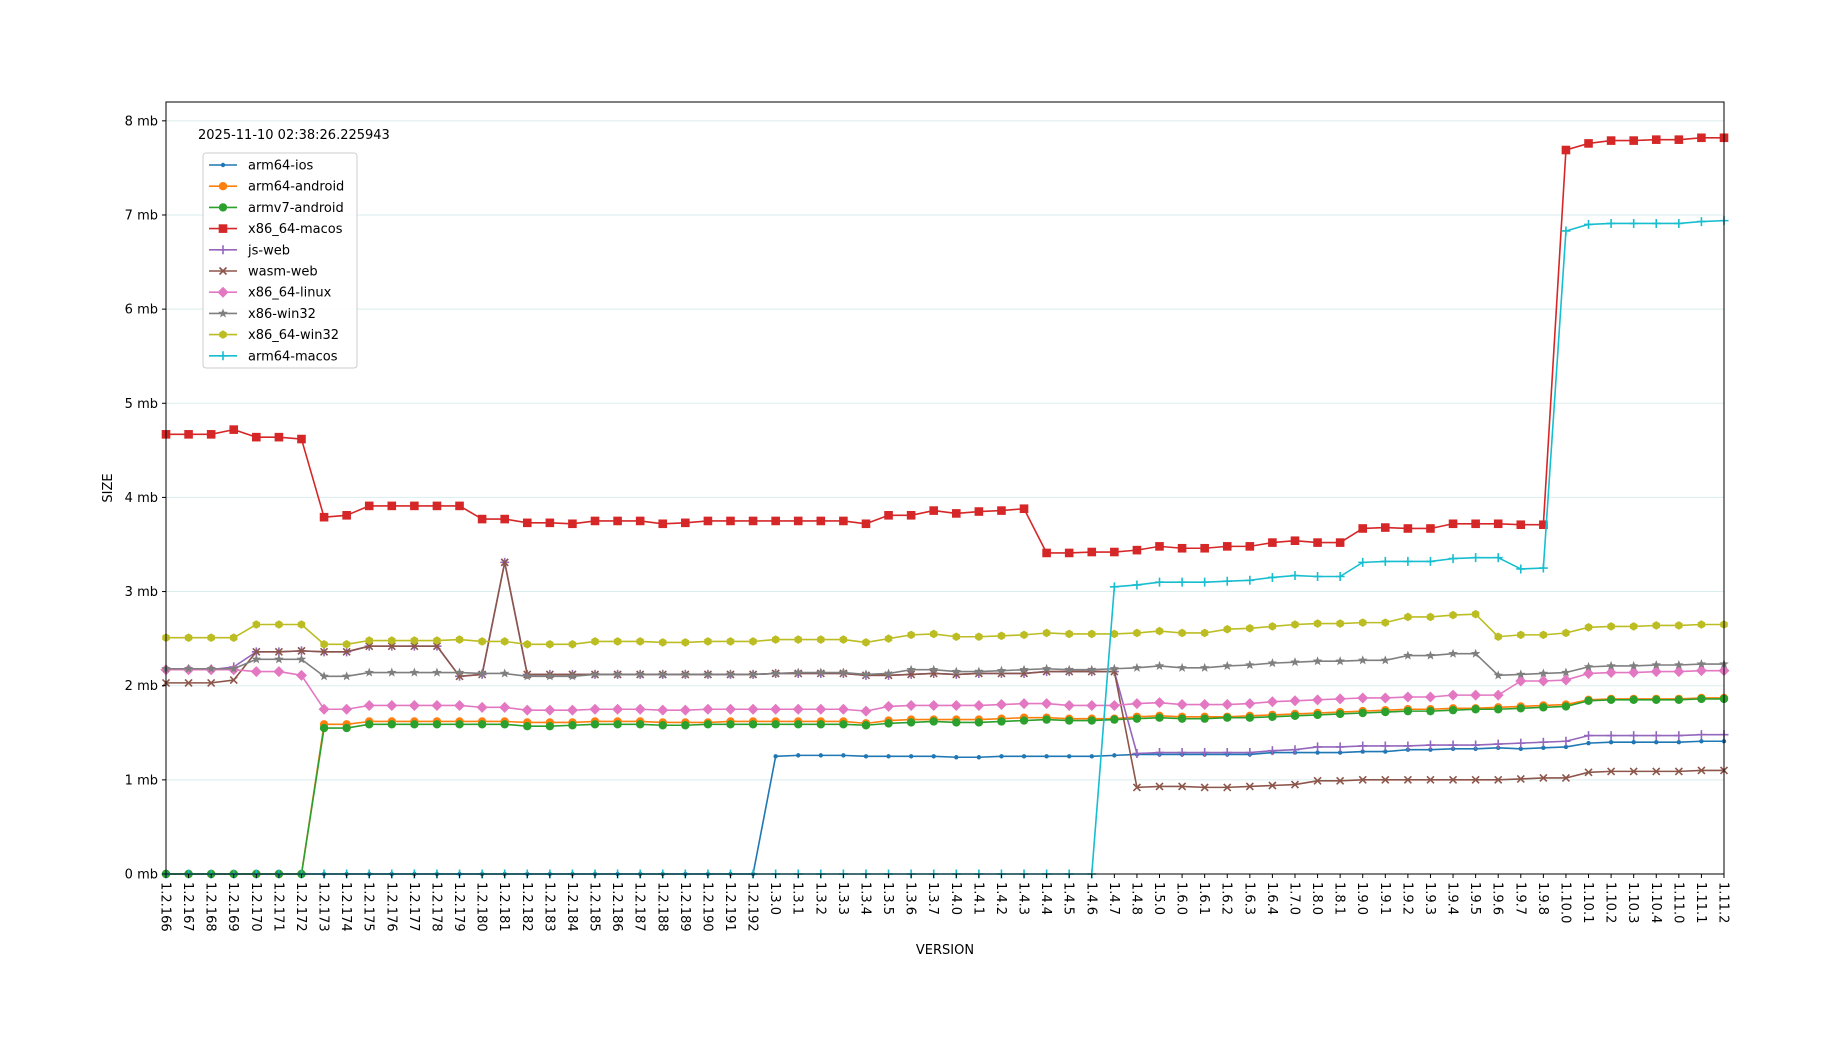 The height and width of the screenshot is (1052, 1821). What do you see at coordinates (390, 907) in the screenshot?
I see `x-tick-label: 1.2.176` at bounding box center [390, 907].